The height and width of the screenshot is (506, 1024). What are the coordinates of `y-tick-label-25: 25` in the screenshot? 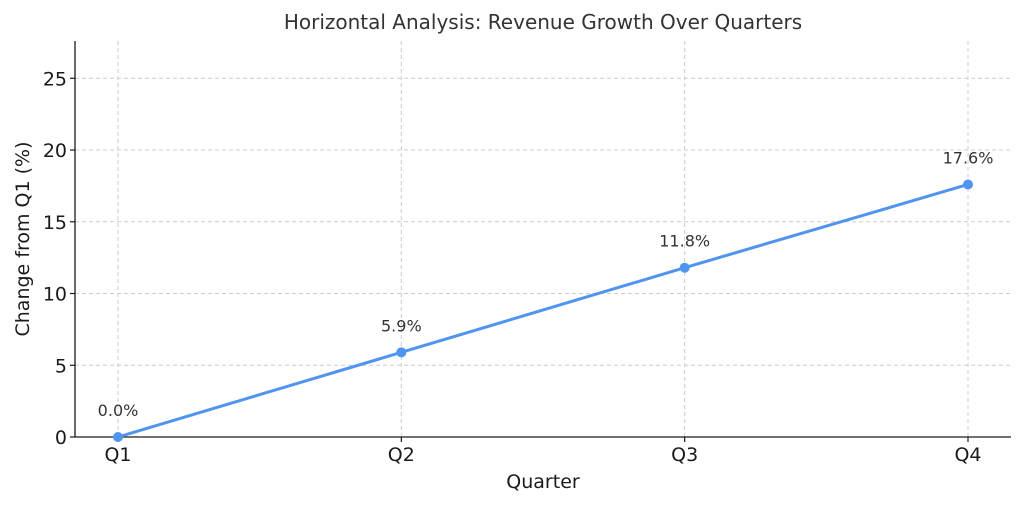 It's located at (55, 79).